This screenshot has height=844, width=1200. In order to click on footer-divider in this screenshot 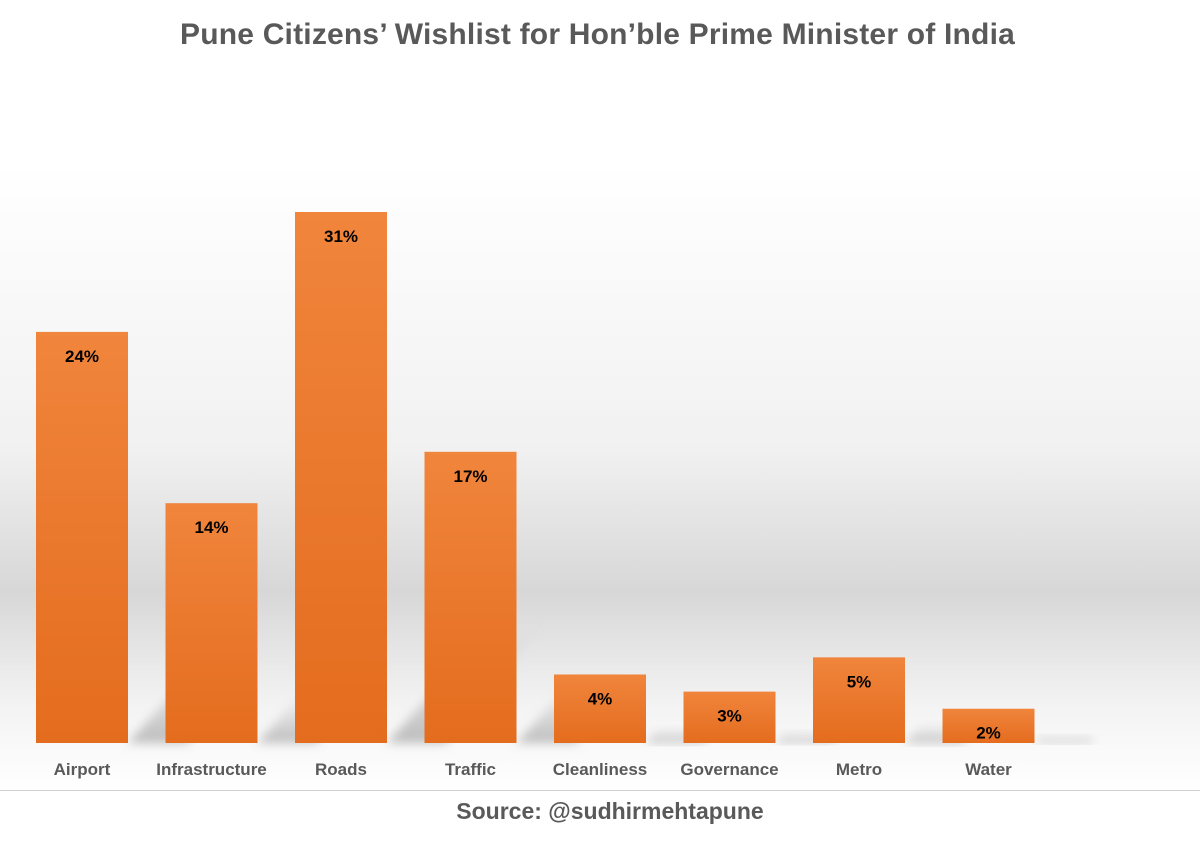, I will do `click(600, 790)`.